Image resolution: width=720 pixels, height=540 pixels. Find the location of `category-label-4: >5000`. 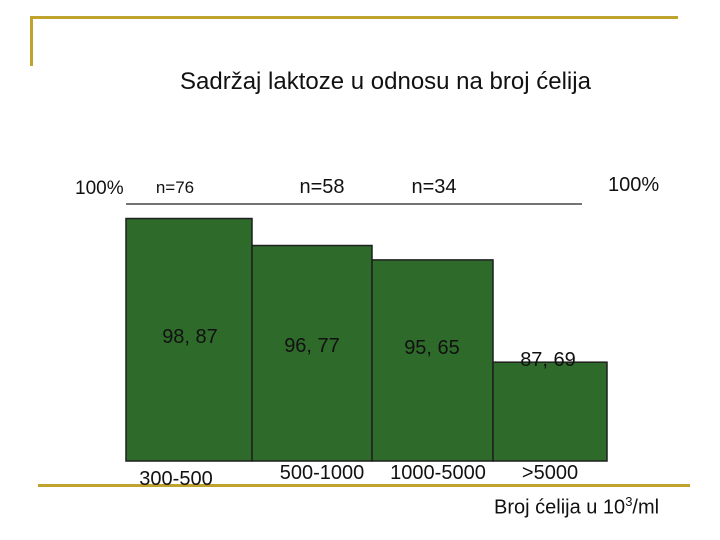

category-label-4: >5000 is located at coordinates (550, 473).